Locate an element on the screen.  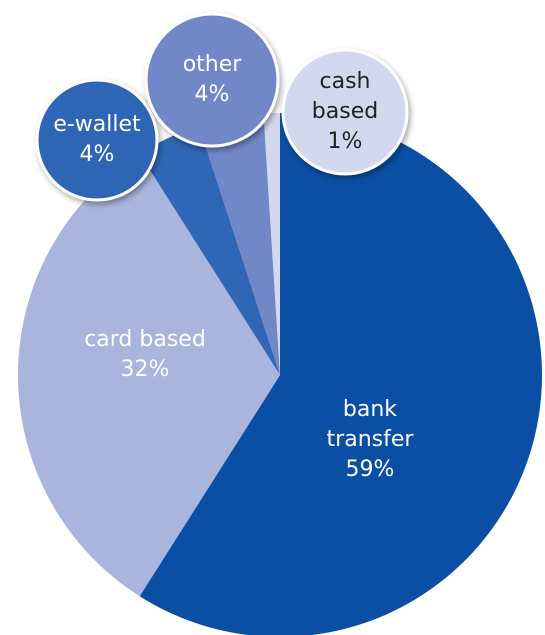
slice-label: e-wallet is located at coordinates (97, 124).